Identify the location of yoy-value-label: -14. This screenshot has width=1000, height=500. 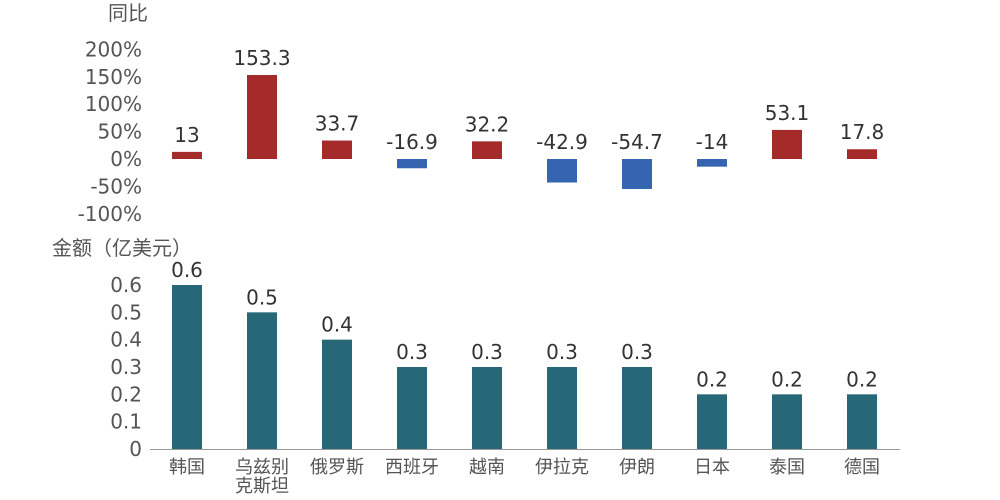
(712, 142).